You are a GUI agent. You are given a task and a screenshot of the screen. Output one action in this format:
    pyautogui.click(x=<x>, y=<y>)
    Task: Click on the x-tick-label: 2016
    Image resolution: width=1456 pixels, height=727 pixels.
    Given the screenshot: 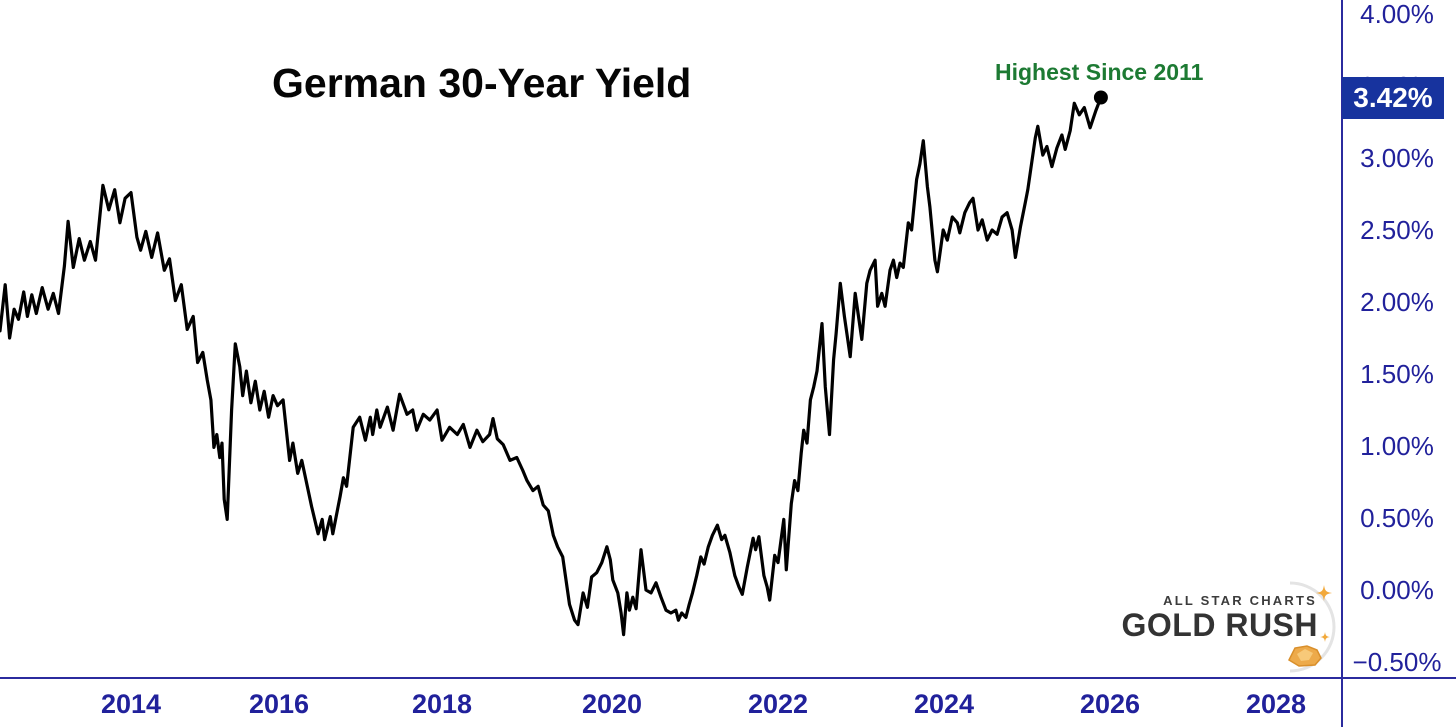 What is the action you would take?
    pyautogui.click(x=279, y=704)
    